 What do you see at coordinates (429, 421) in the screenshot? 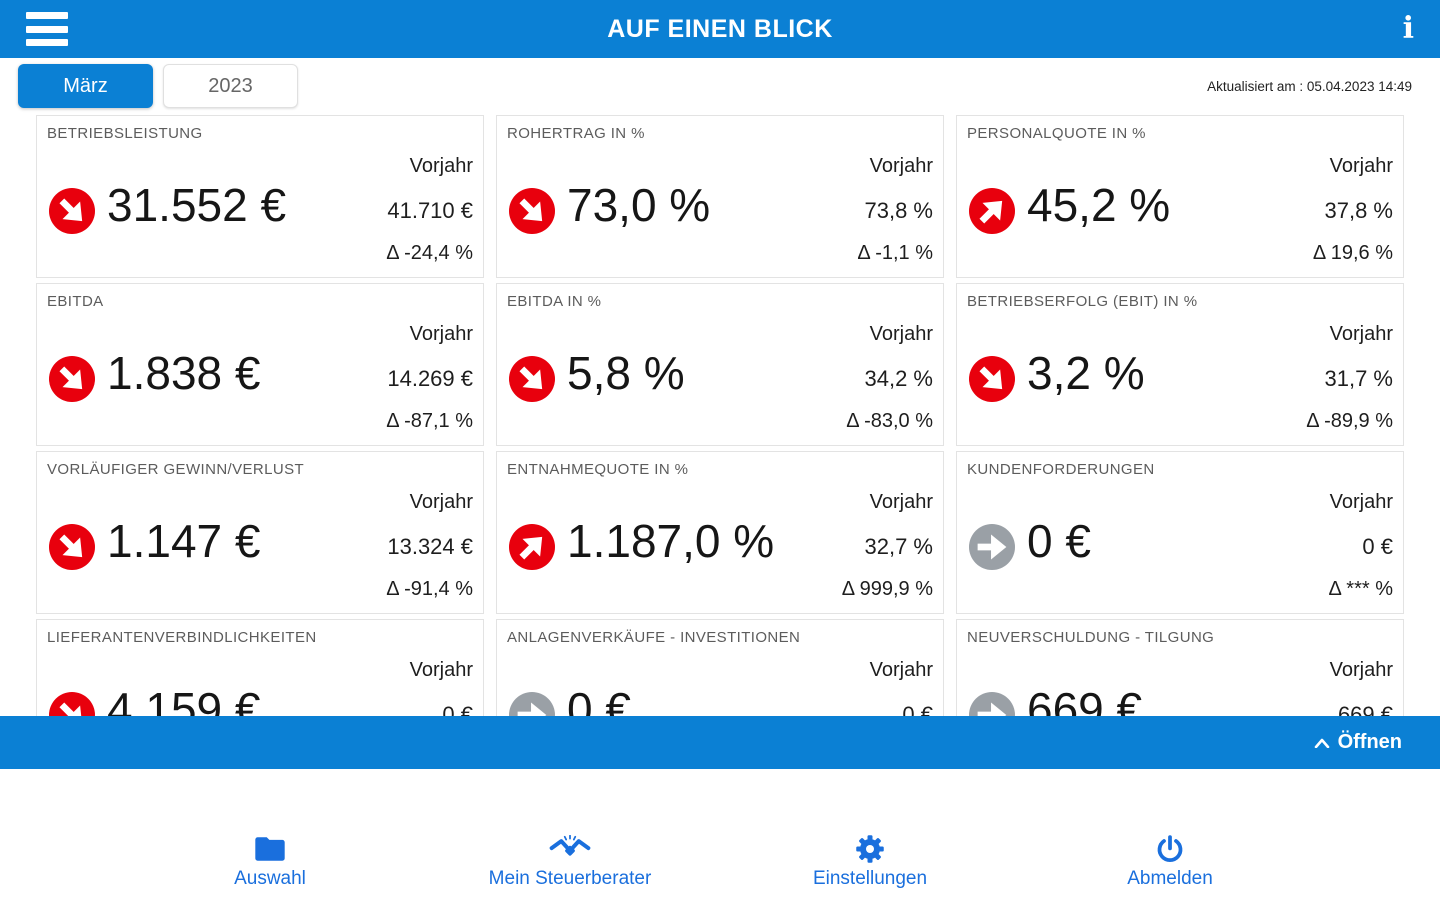
I see `kpi-delta: Δ -87,1 %` at bounding box center [429, 421].